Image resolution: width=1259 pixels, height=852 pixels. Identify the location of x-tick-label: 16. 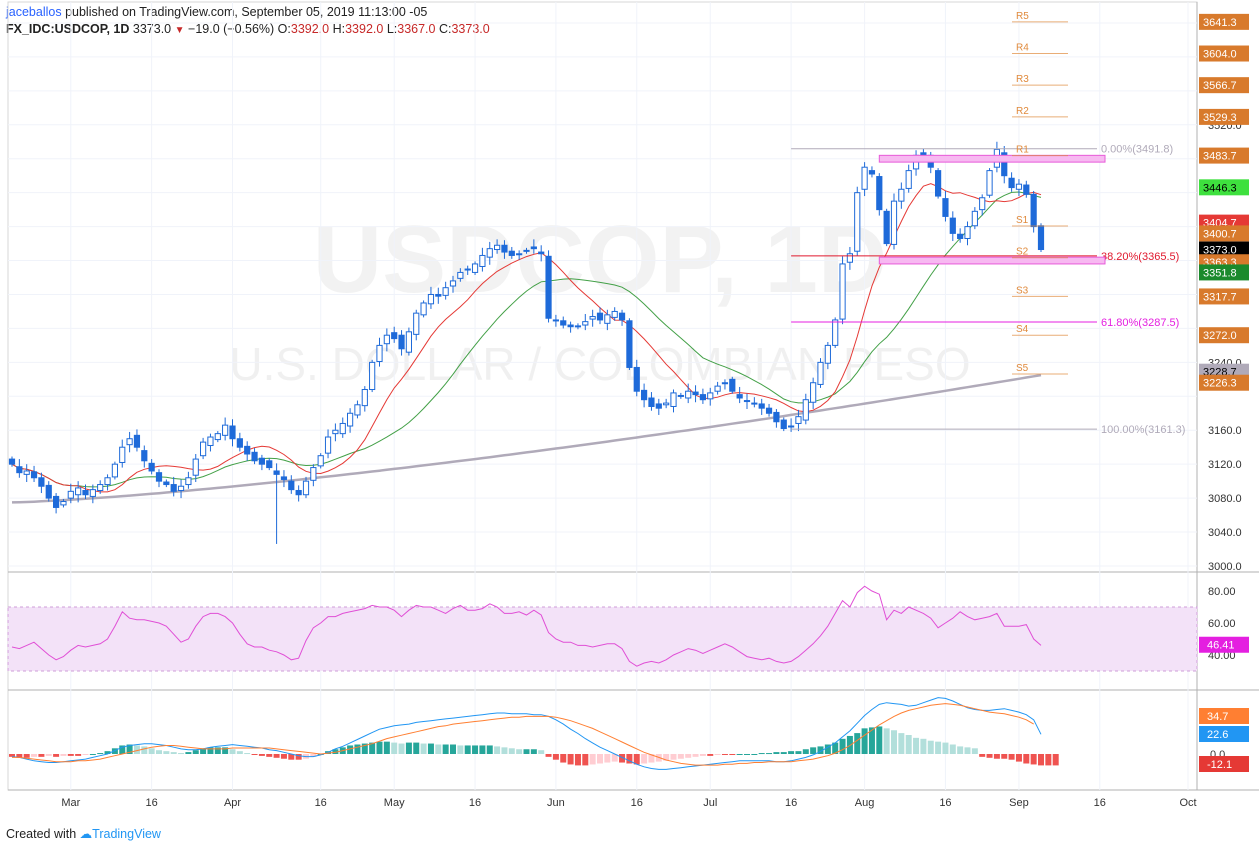
(1100, 803).